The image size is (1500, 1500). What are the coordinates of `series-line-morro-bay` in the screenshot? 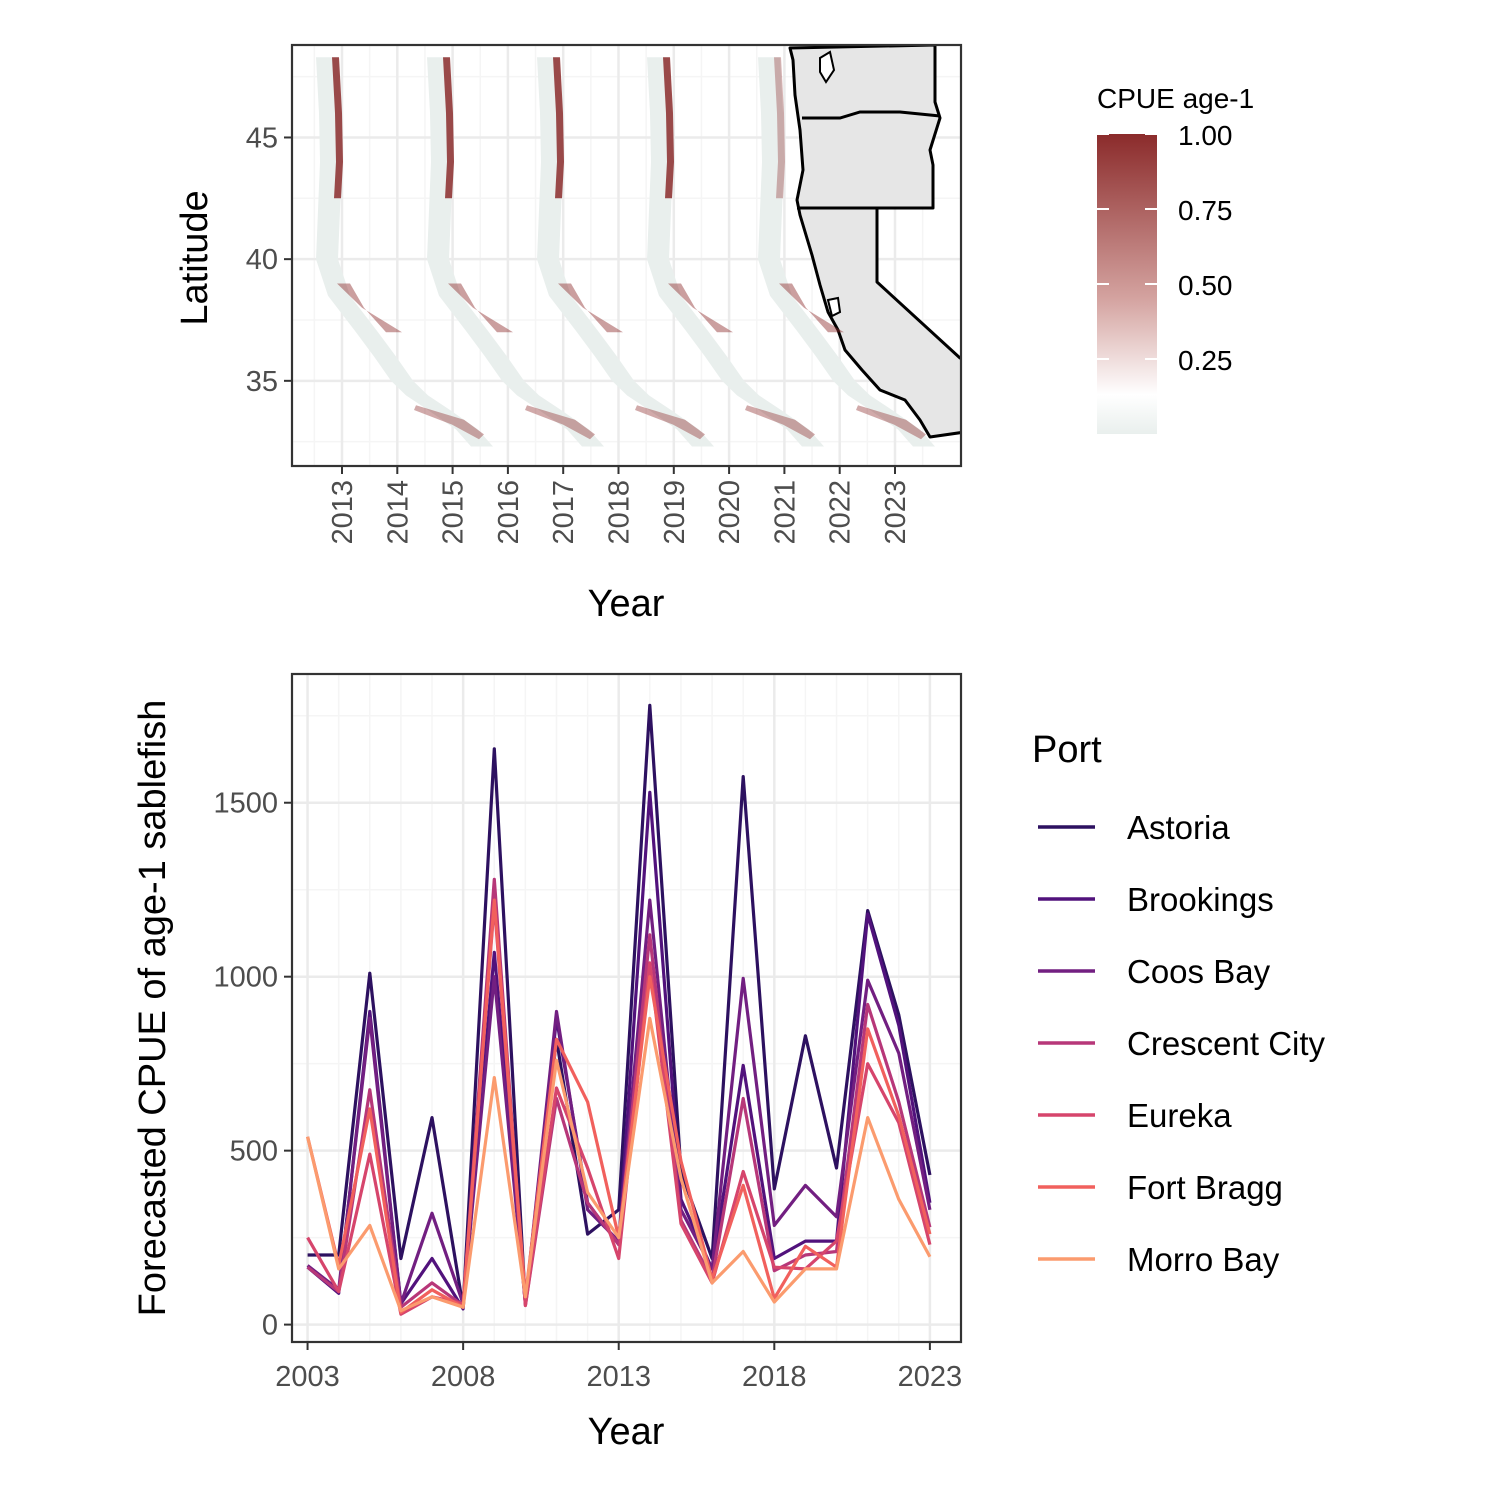 It's located at (619, 1164).